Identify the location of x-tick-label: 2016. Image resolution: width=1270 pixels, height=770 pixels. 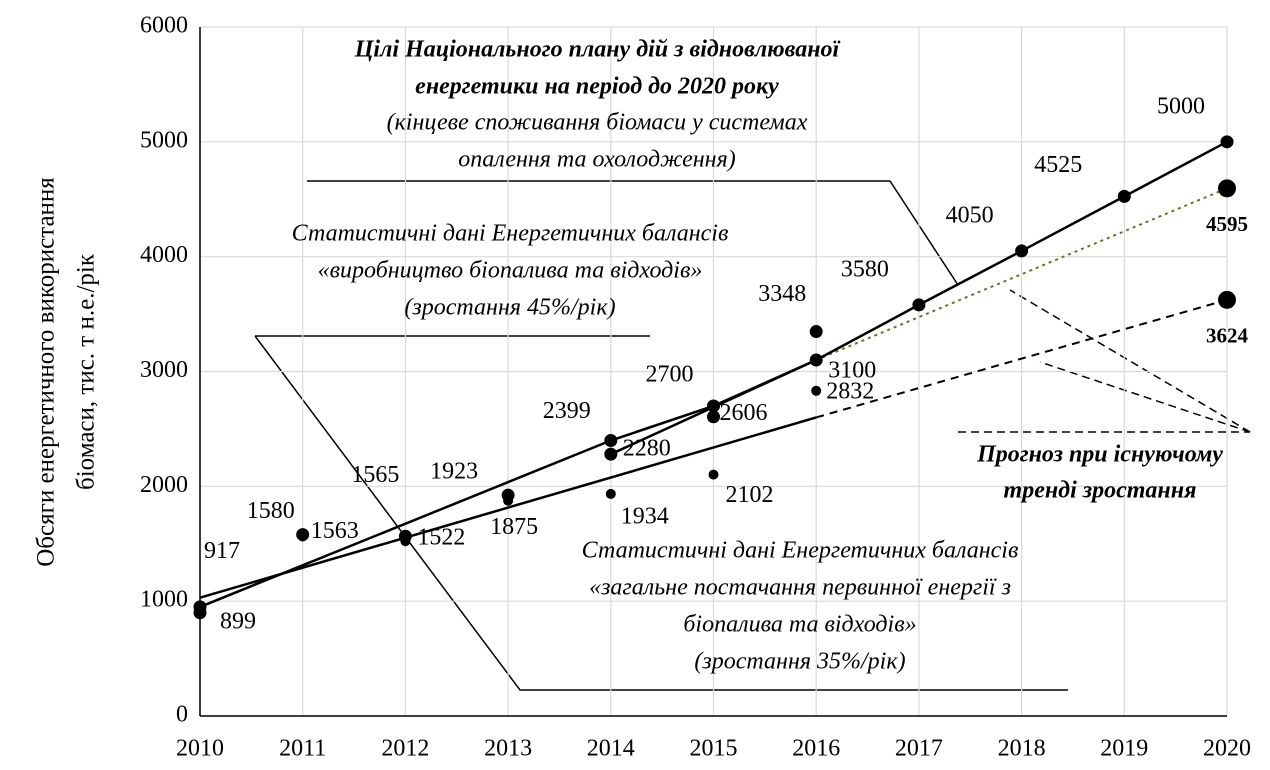
(816, 749).